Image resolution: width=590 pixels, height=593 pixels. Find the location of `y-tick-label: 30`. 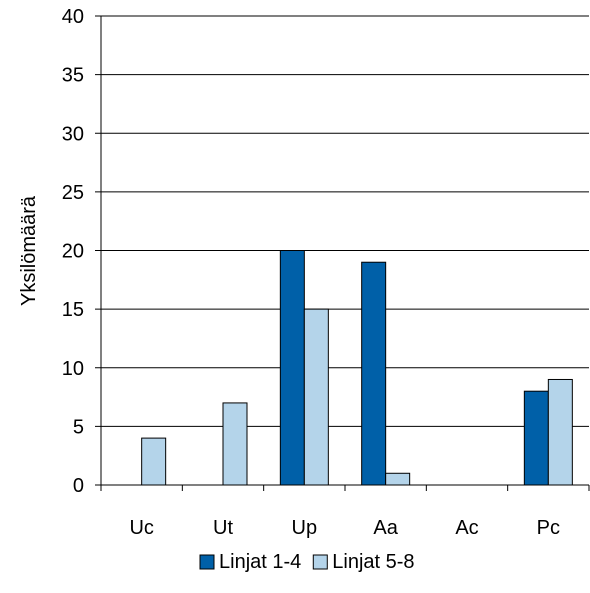

y-tick-label: 30 is located at coordinates (73, 134).